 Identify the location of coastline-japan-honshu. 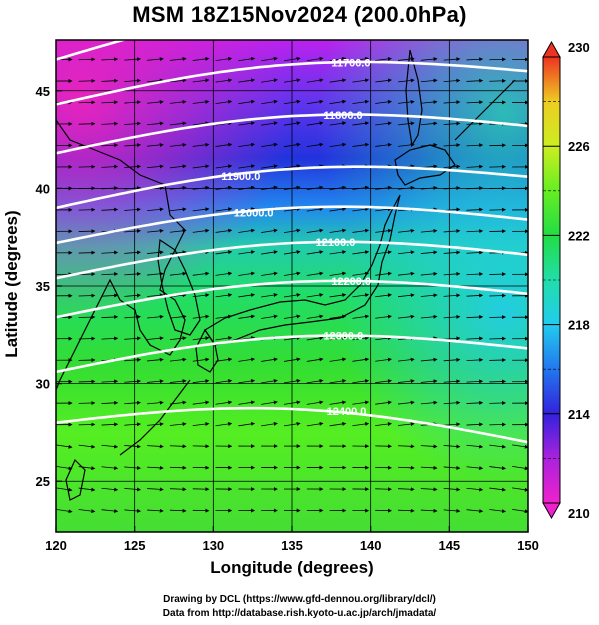
(302, 270).